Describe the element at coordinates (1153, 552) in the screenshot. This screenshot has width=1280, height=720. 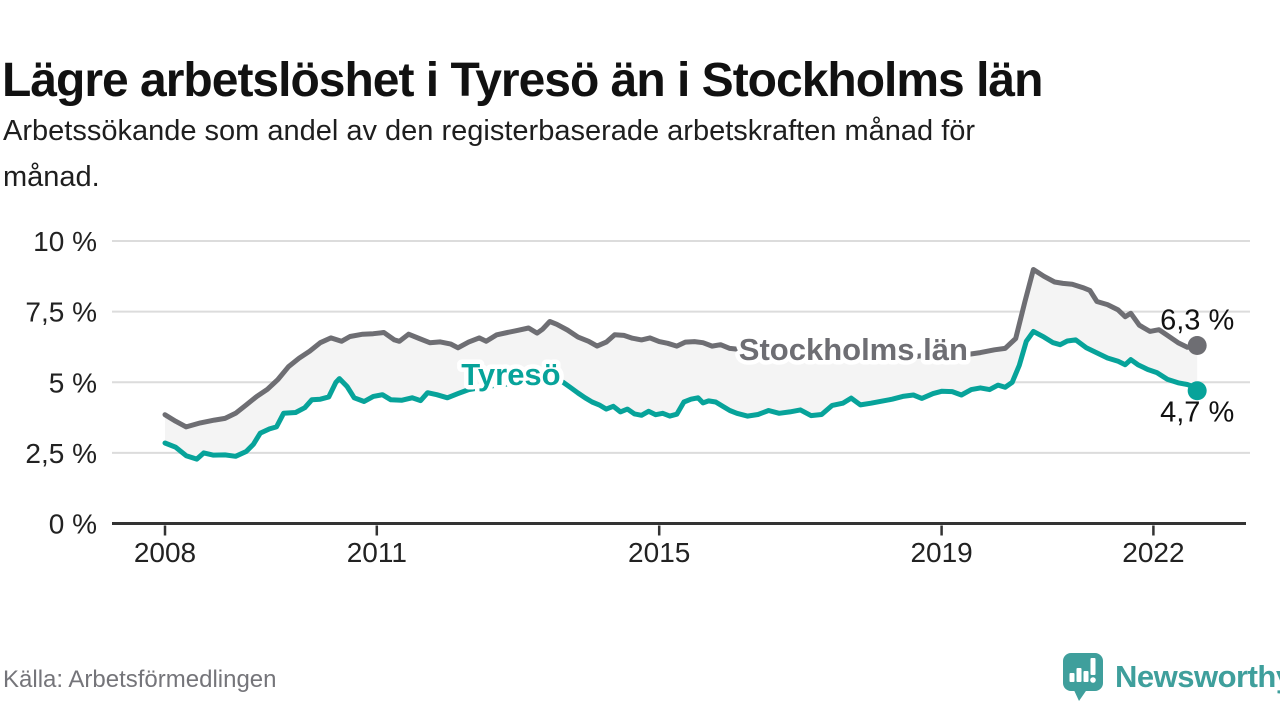
I see `x-axis-label: 2022` at that location.